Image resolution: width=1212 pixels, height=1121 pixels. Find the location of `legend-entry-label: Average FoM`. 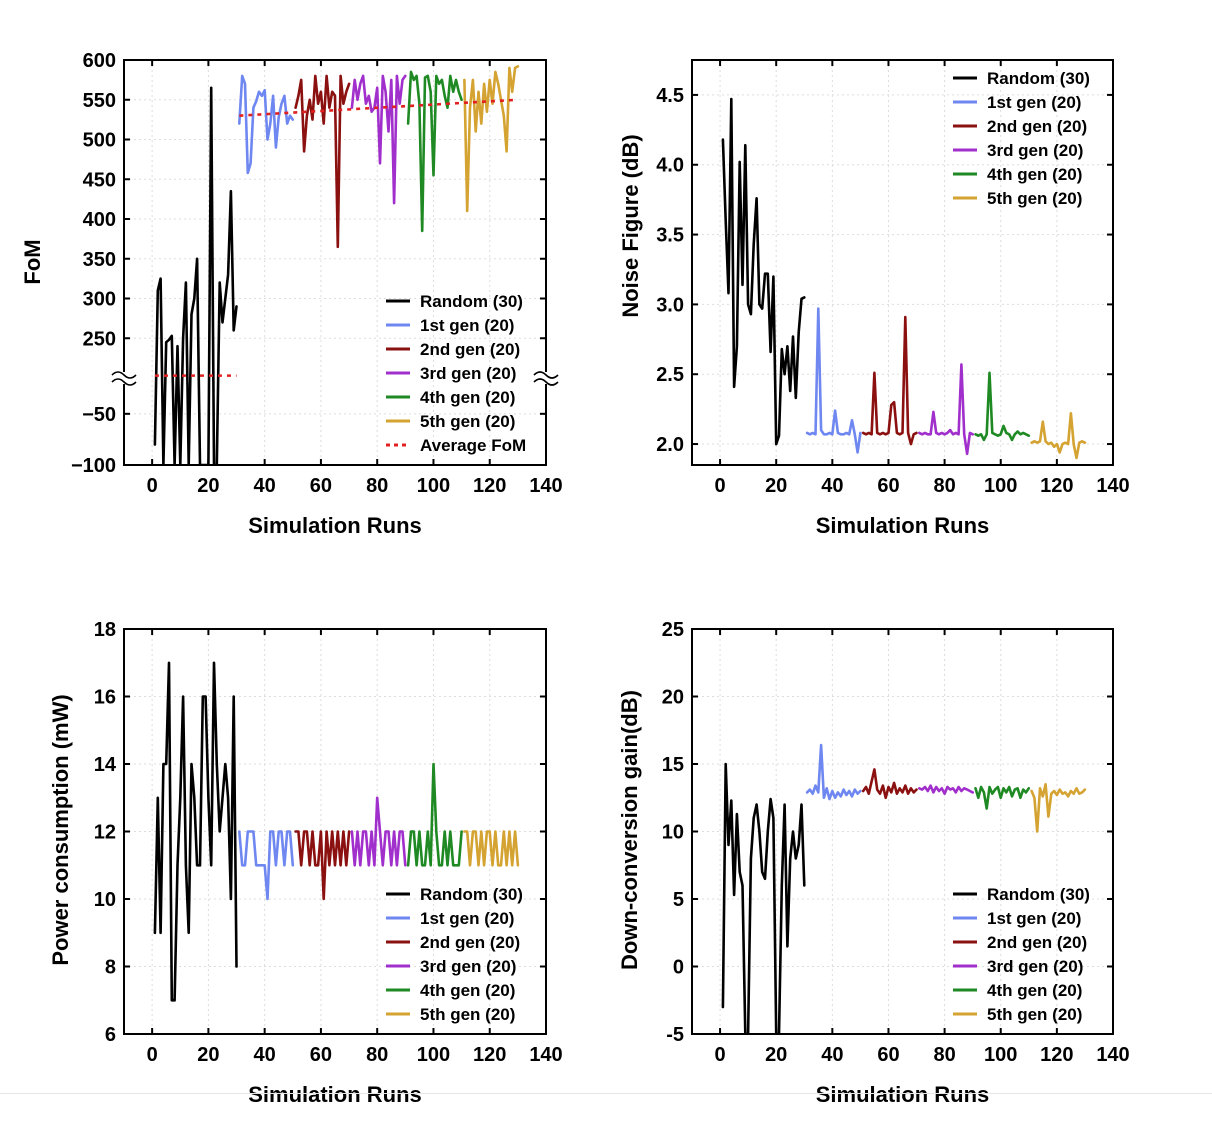

legend-entry-label: Average FoM is located at coordinates (473, 445).